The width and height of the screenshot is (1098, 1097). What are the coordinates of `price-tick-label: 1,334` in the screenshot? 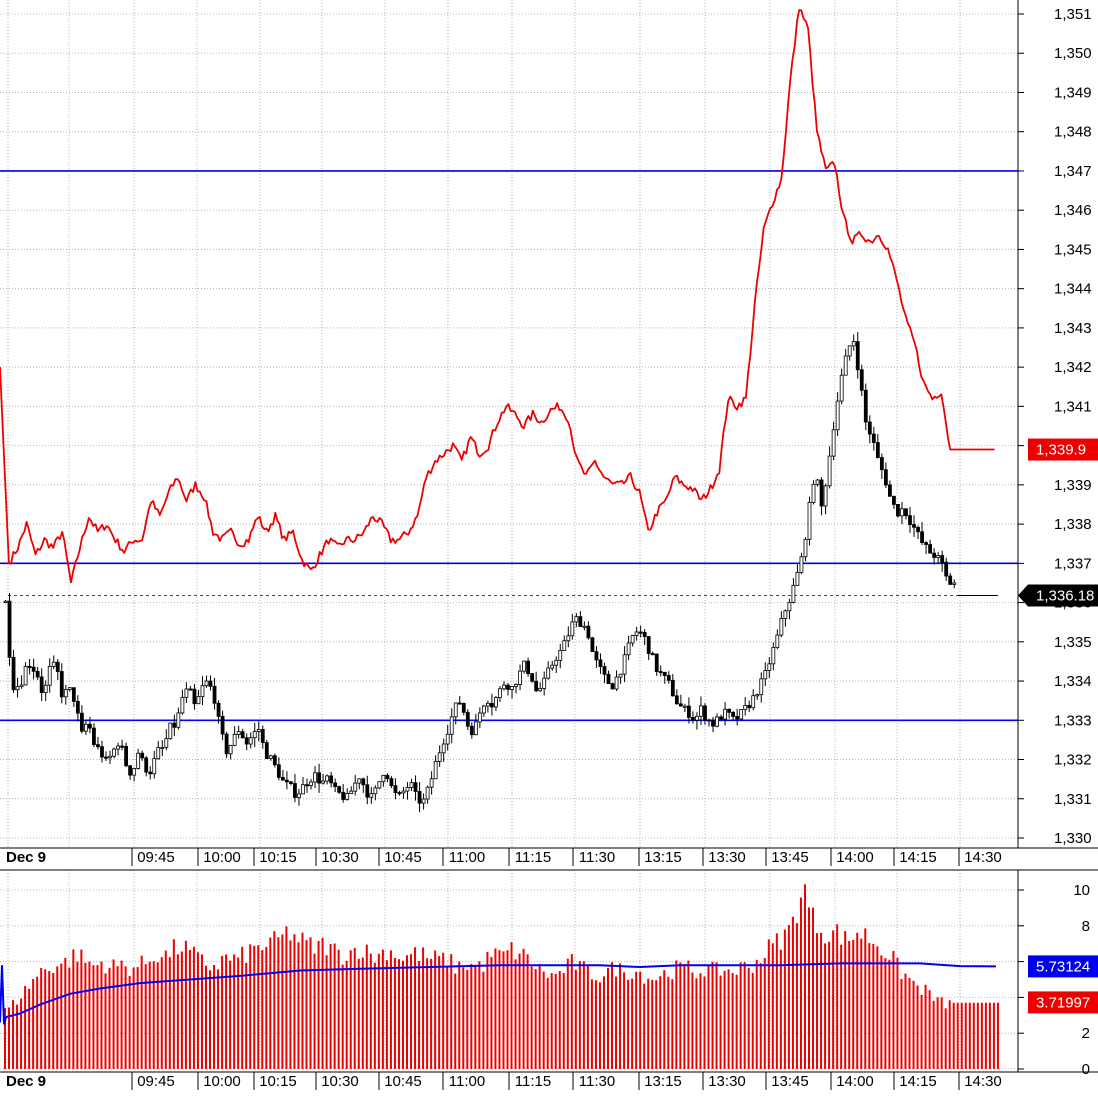 It's located at (1073, 681).